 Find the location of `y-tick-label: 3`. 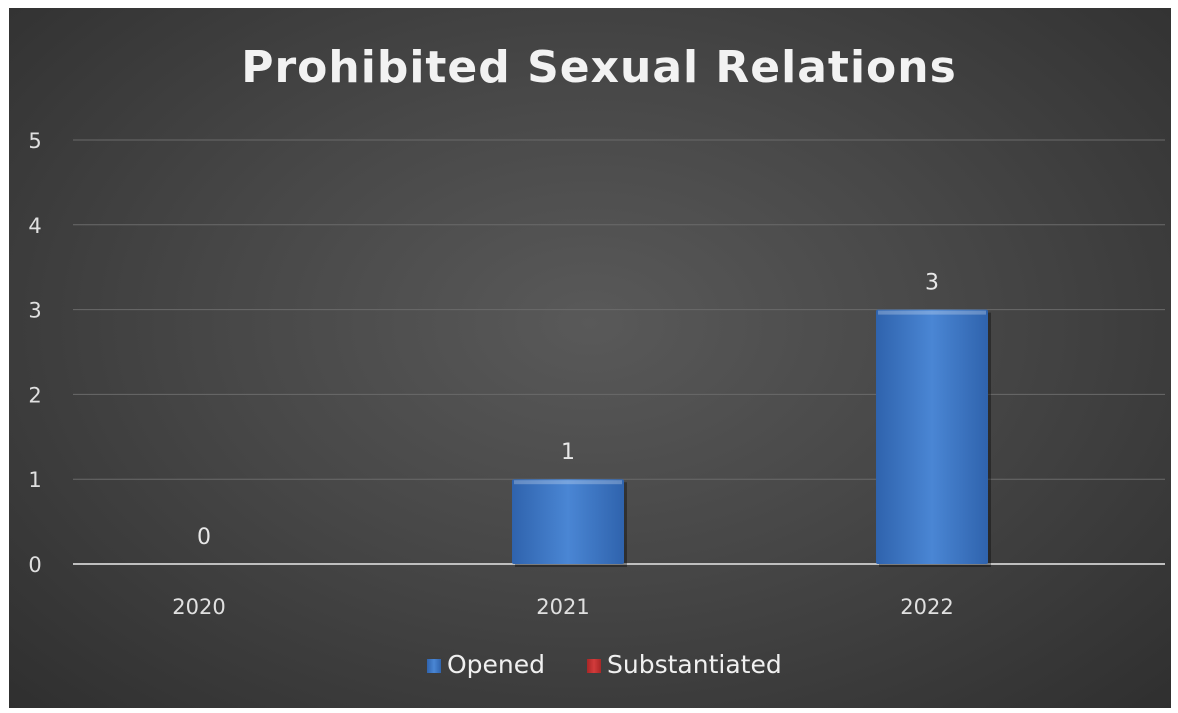

y-tick-label: 3 is located at coordinates (34, 311).